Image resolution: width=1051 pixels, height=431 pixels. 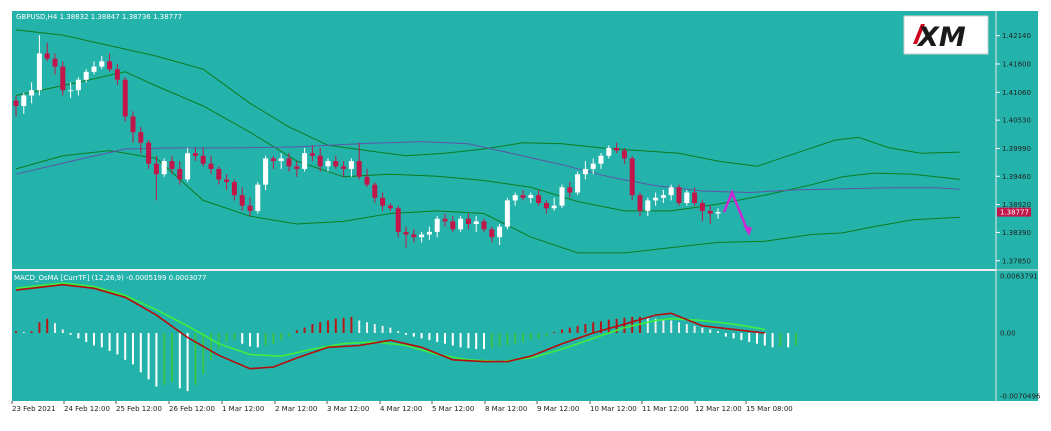 I want to click on price-axis-label: 1.39990, so click(x=1016, y=149).